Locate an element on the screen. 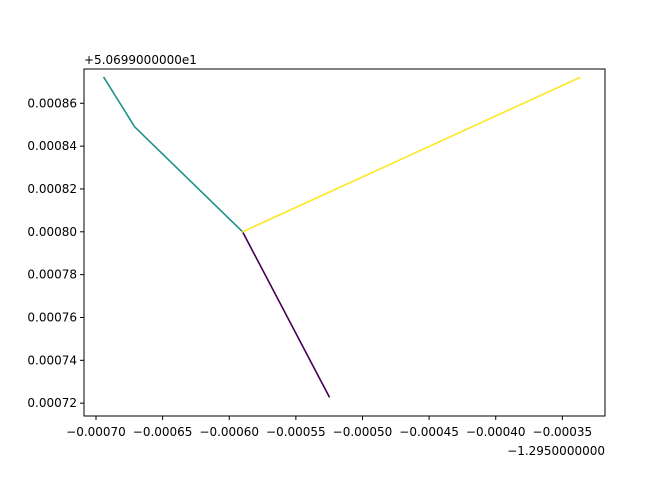 The image size is (672, 480). x-tick-label: −0.00045 is located at coordinates (429, 432).